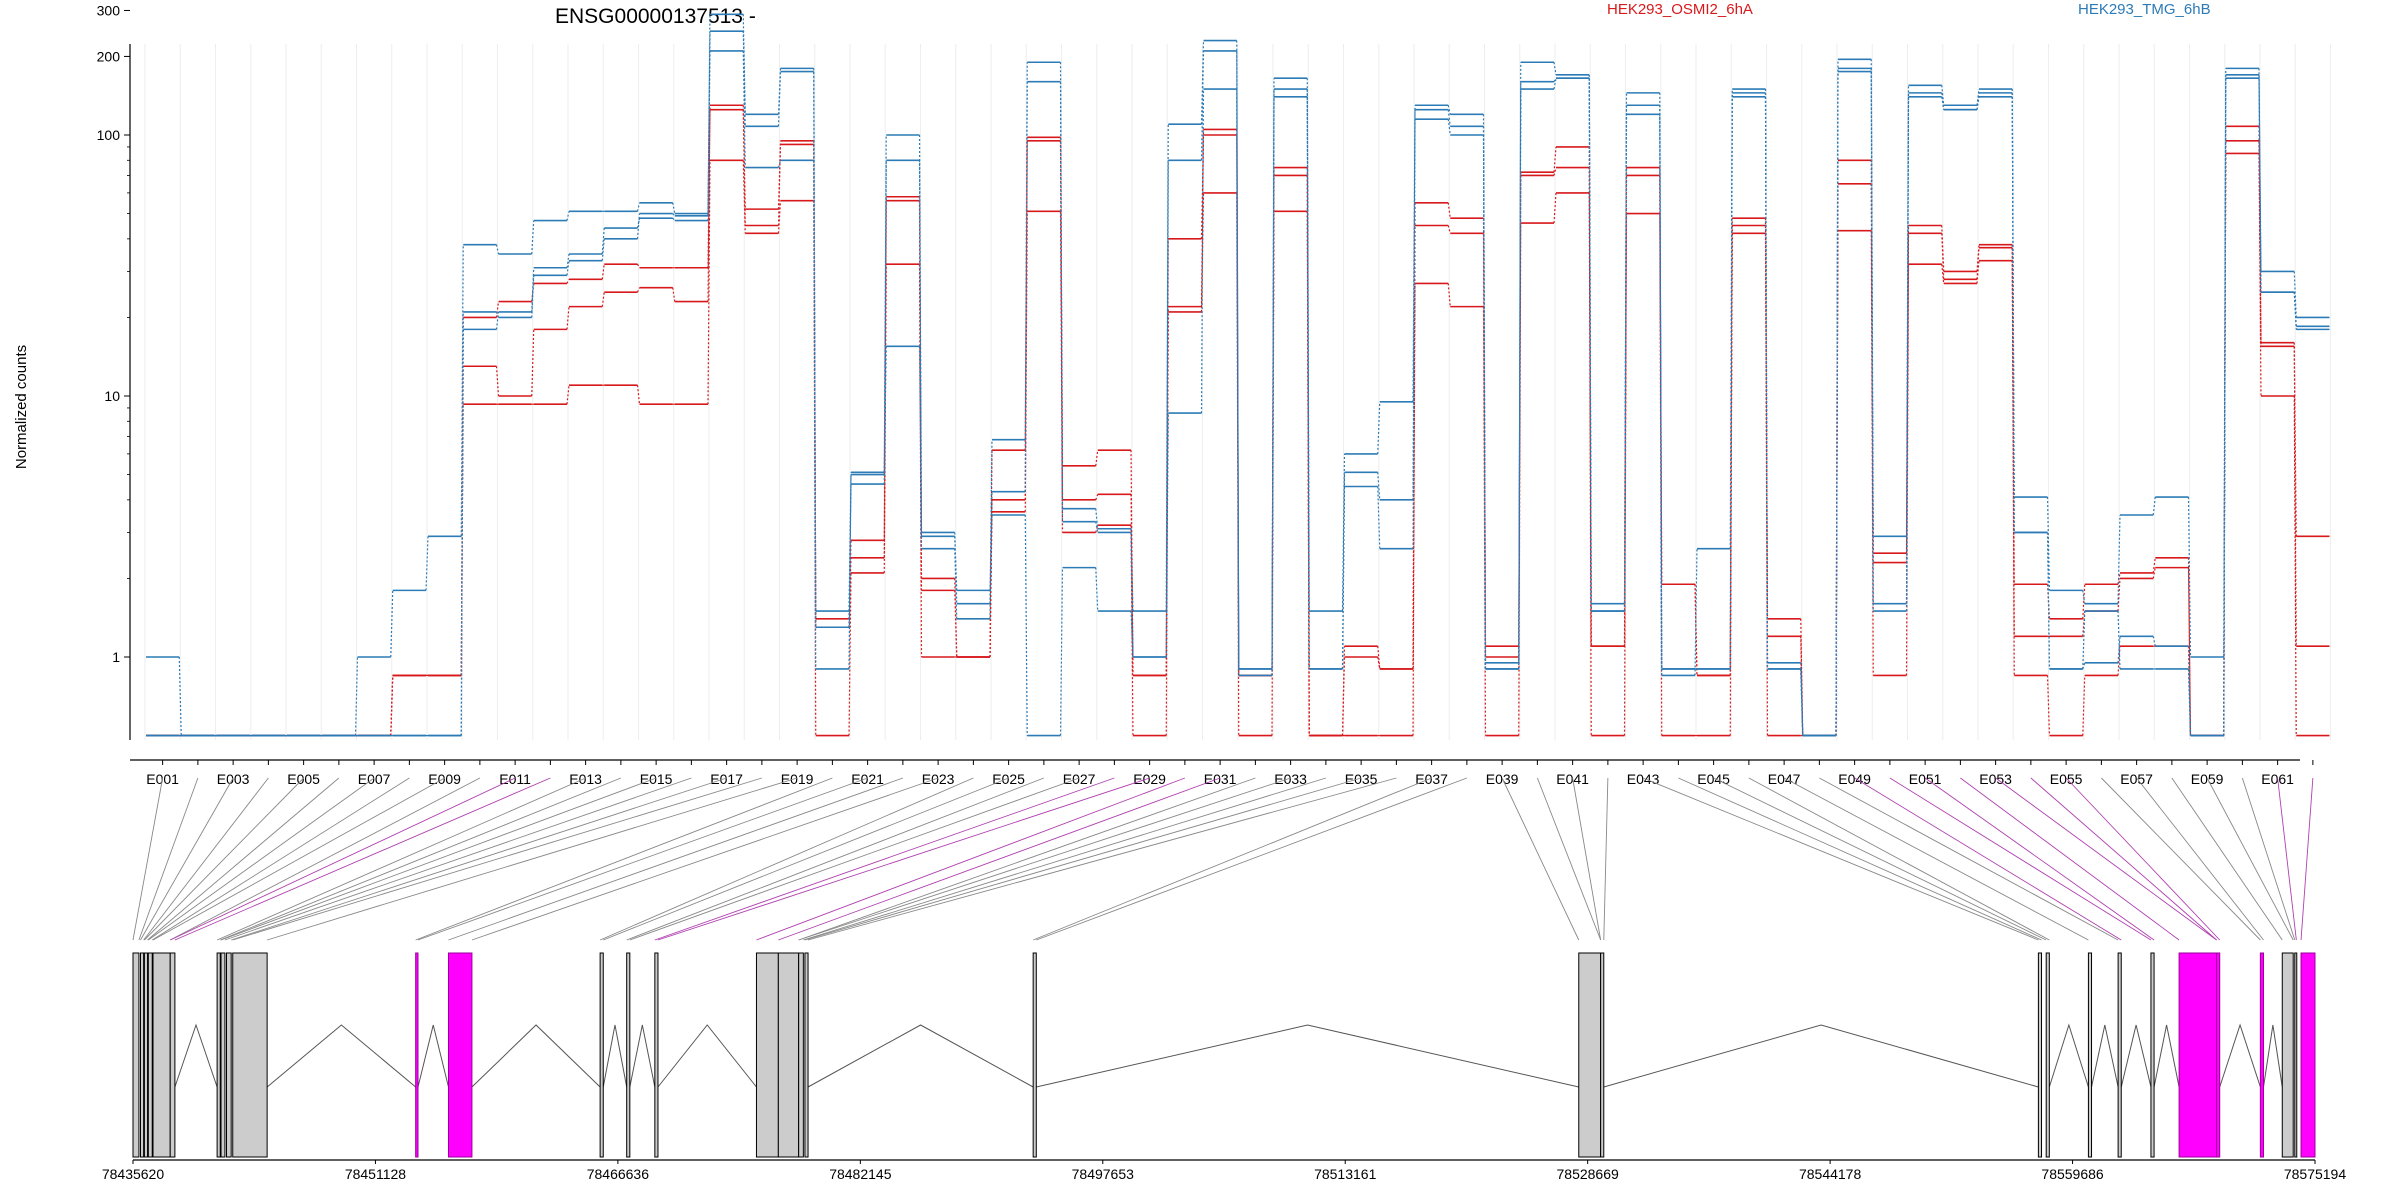  Describe the element at coordinates (1995, 779) in the screenshot. I see `exon-tick-label: E053` at that location.